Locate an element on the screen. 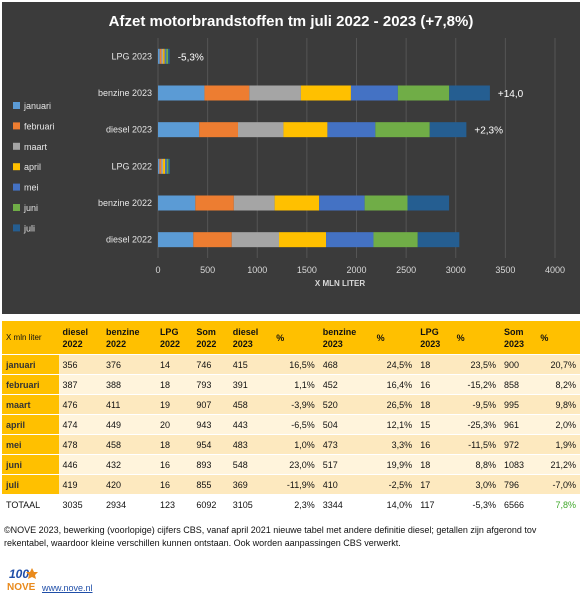 The width and height of the screenshot is (583, 599). website-link: www.nove.nl is located at coordinates (67, 588).